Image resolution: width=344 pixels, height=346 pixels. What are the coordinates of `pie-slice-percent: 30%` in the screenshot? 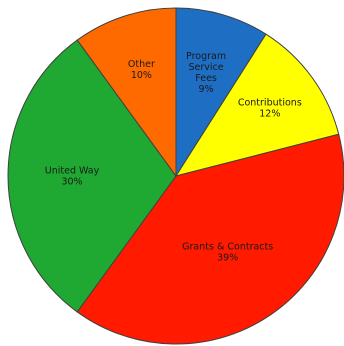 It's located at (71, 182).